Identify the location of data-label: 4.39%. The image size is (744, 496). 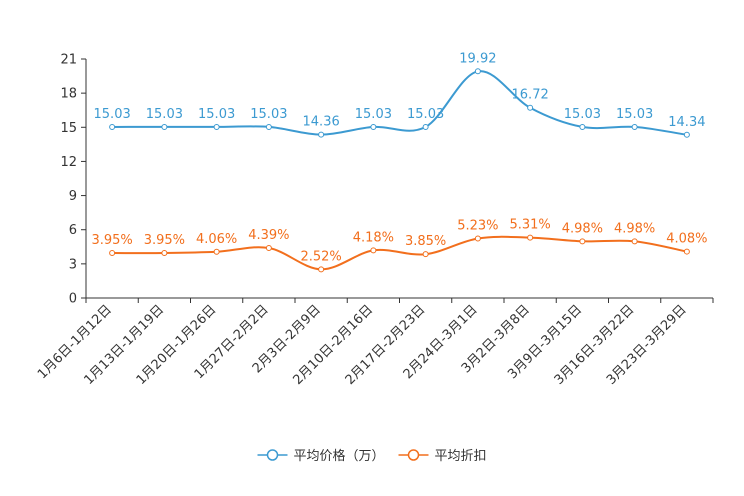
(268, 235).